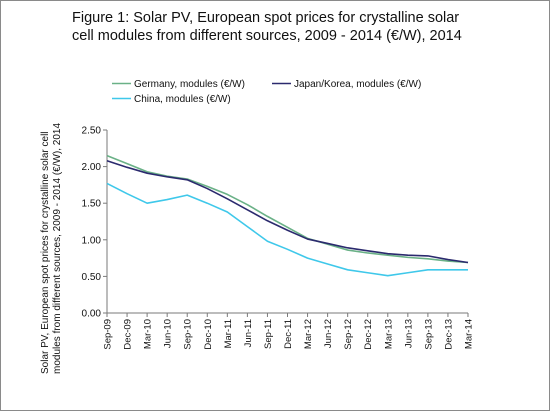  What do you see at coordinates (248, 333) in the screenshot?
I see `x-tick-label: Jun-11` at bounding box center [248, 333].